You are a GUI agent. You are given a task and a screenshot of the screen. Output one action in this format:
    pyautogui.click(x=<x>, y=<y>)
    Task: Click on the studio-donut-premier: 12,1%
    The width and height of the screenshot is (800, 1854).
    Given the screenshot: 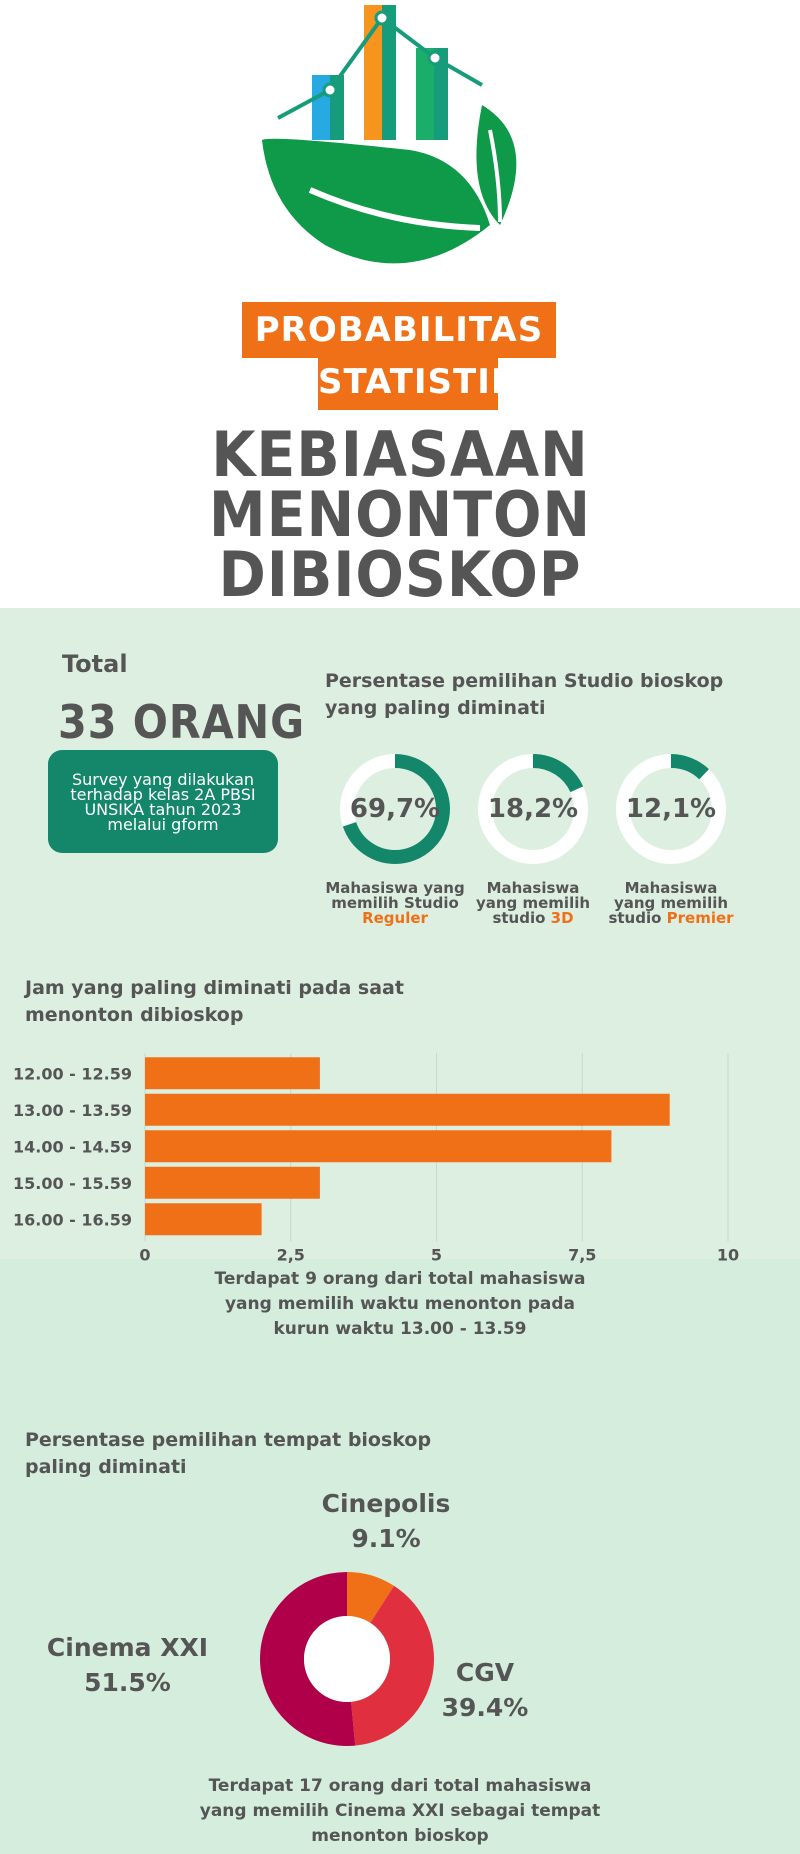 What is the action you would take?
    pyautogui.click(x=671, y=809)
    